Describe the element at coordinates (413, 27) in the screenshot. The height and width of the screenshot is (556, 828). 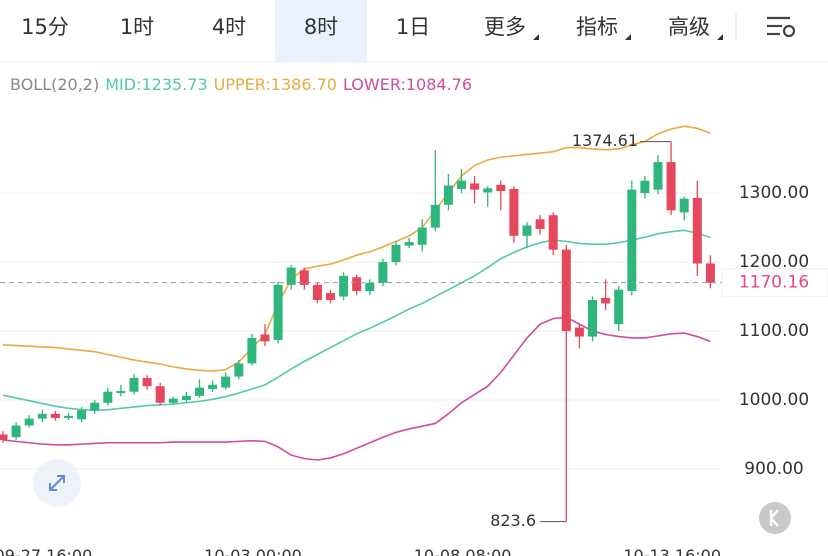
I see `tab: 1日` at that location.